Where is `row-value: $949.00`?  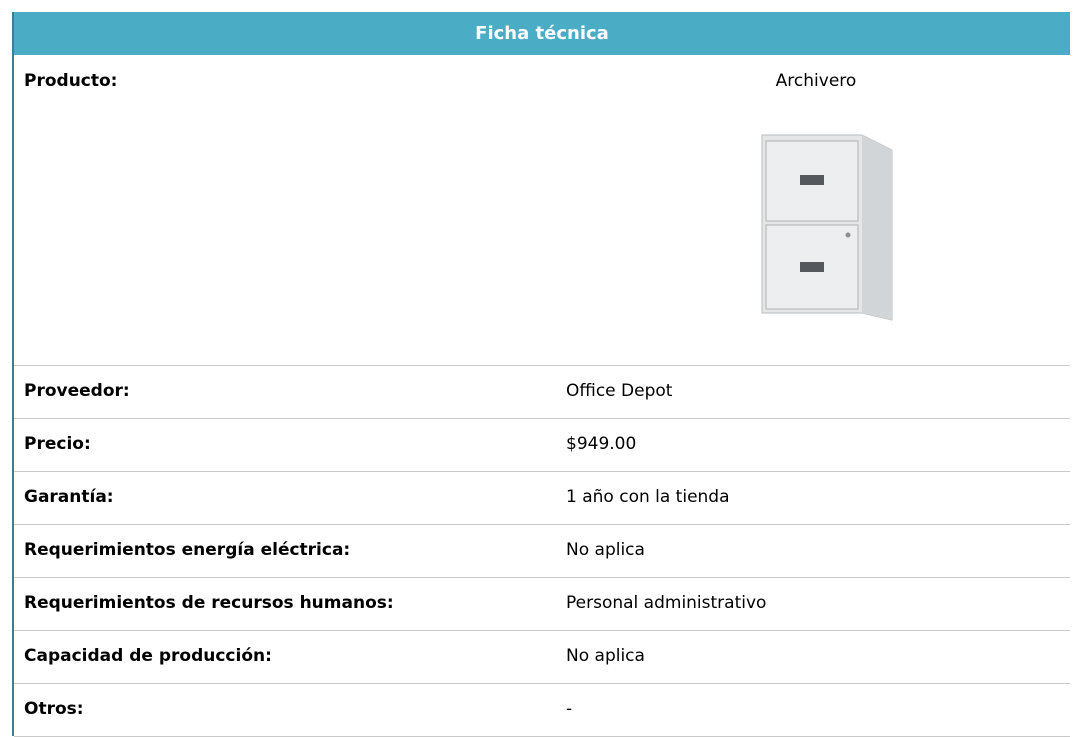
row-value: $949.00 is located at coordinates (601, 444).